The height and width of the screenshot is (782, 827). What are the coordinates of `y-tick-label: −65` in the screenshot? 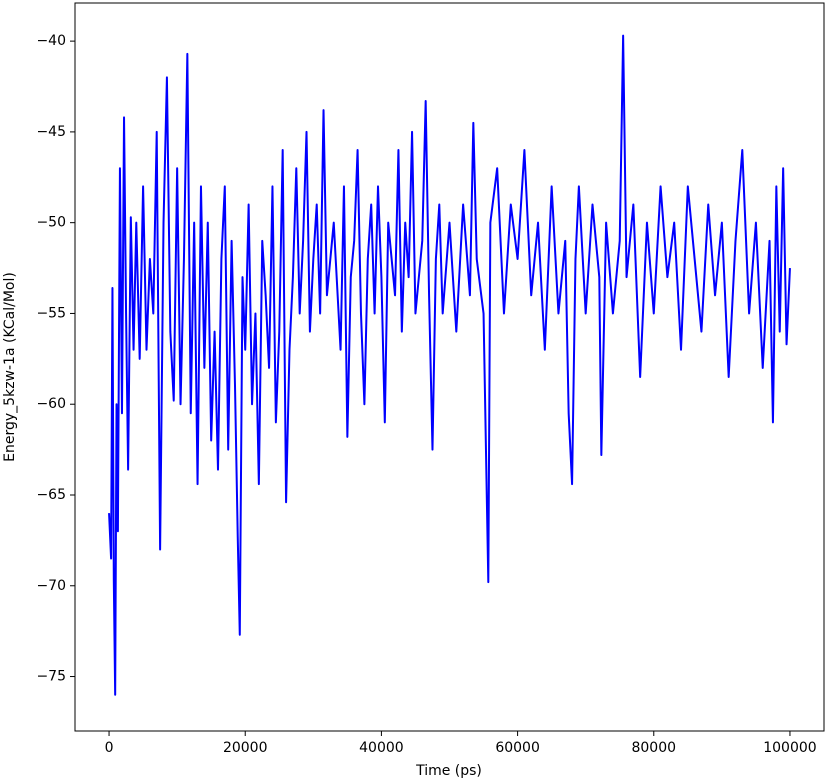 It's located at (51, 495).